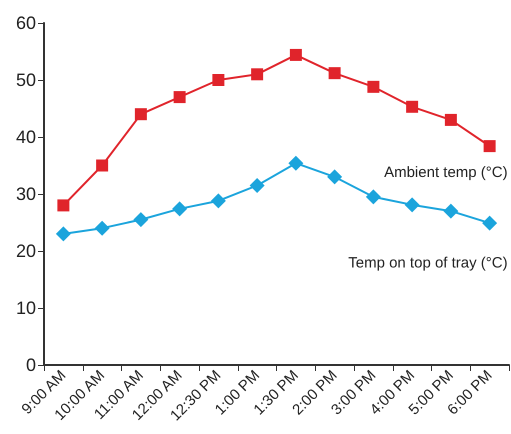  What do you see at coordinates (31, 365) in the screenshot?
I see `y-tick-label: 0` at bounding box center [31, 365].